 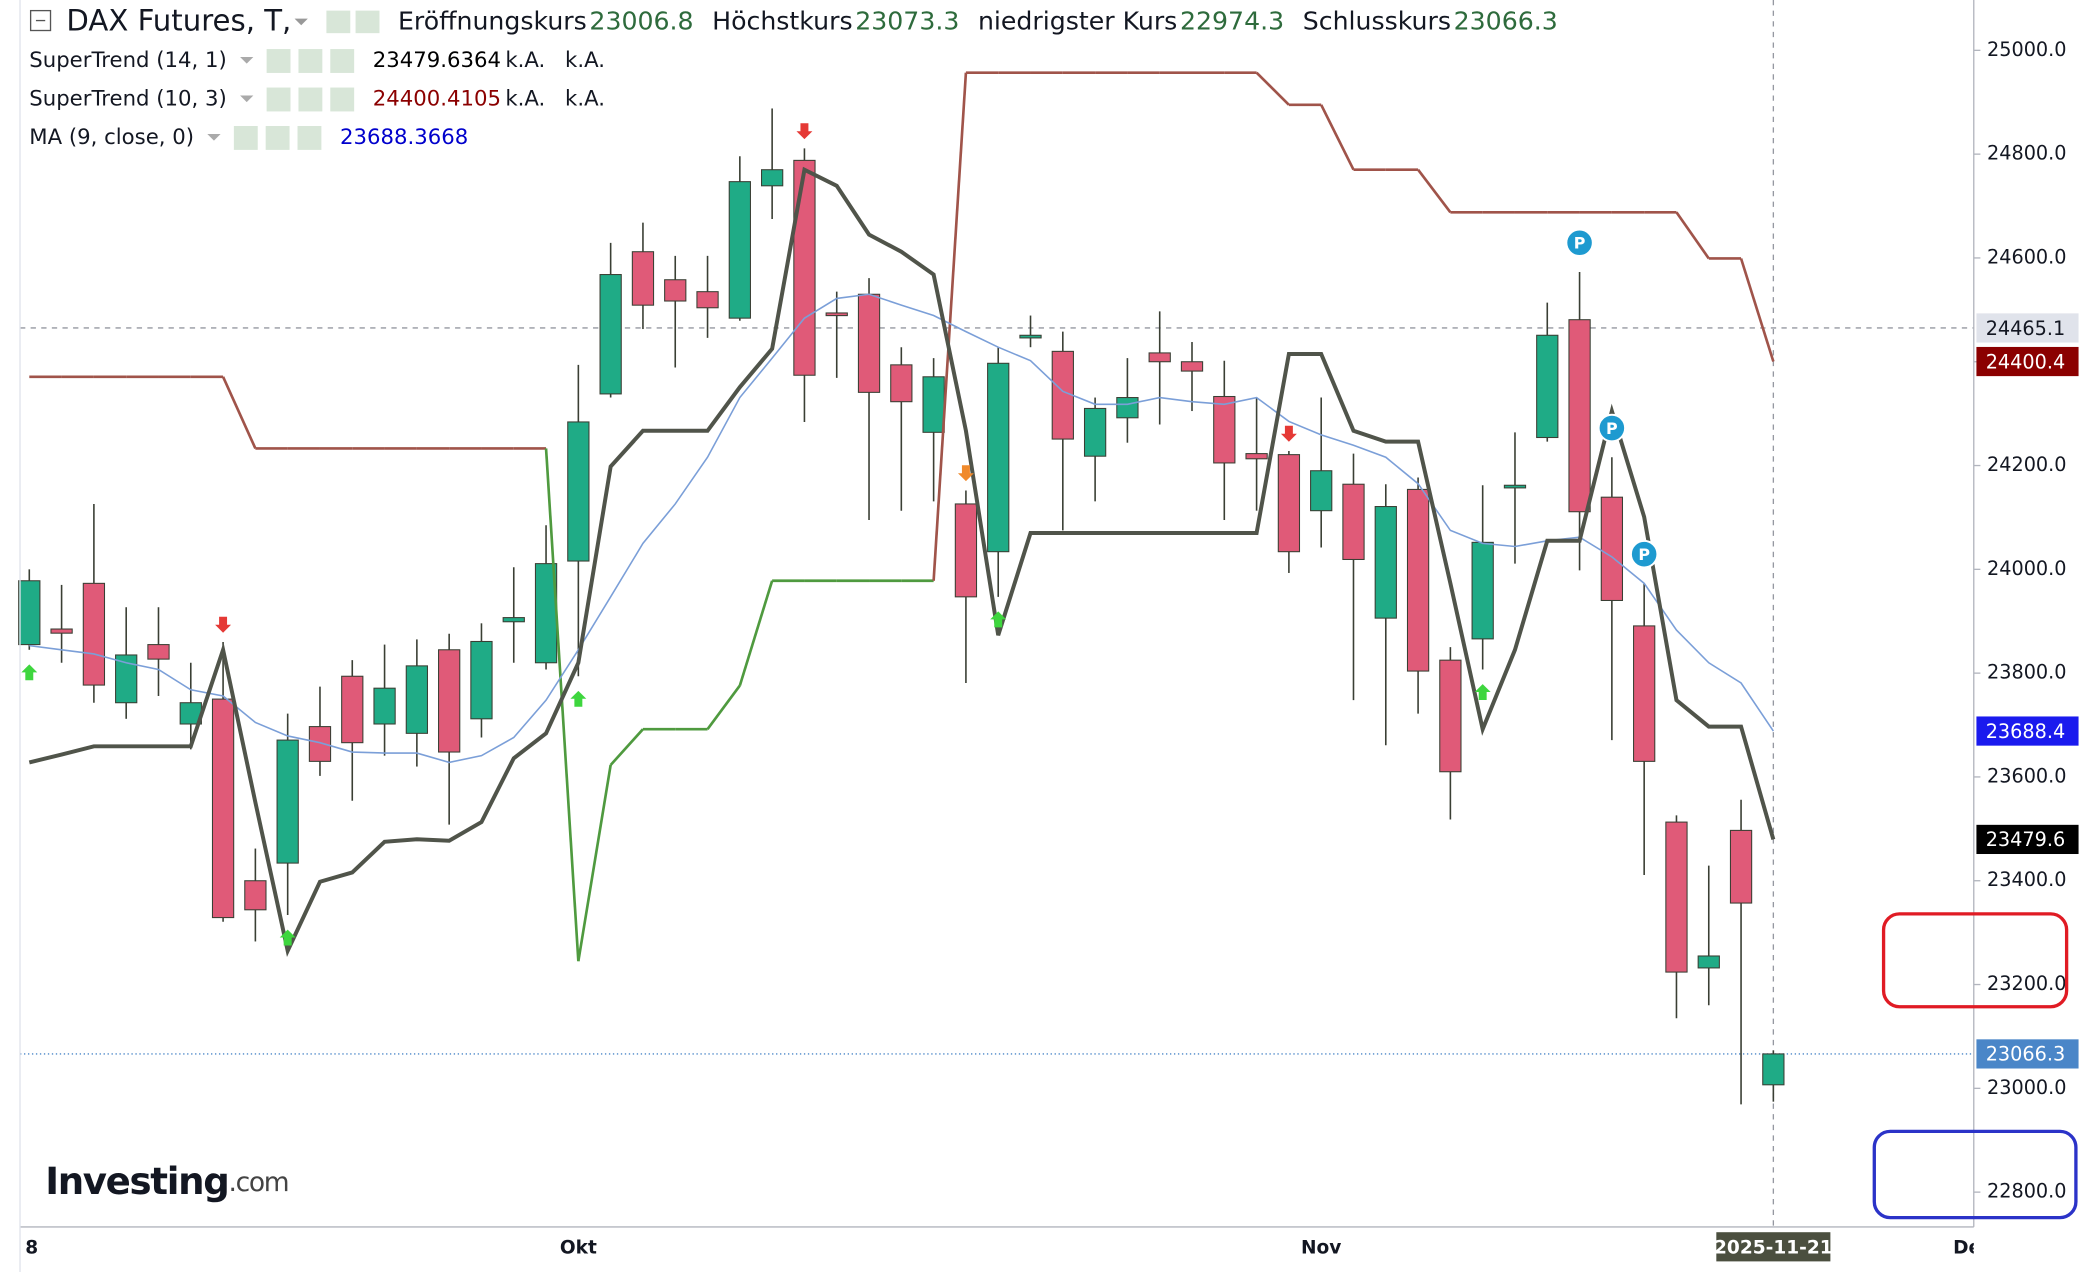 What do you see at coordinates (128, 98) in the screenshot?
I see `legend-name: SuperTrend (10, 3)` at bounding box center [128, 98].